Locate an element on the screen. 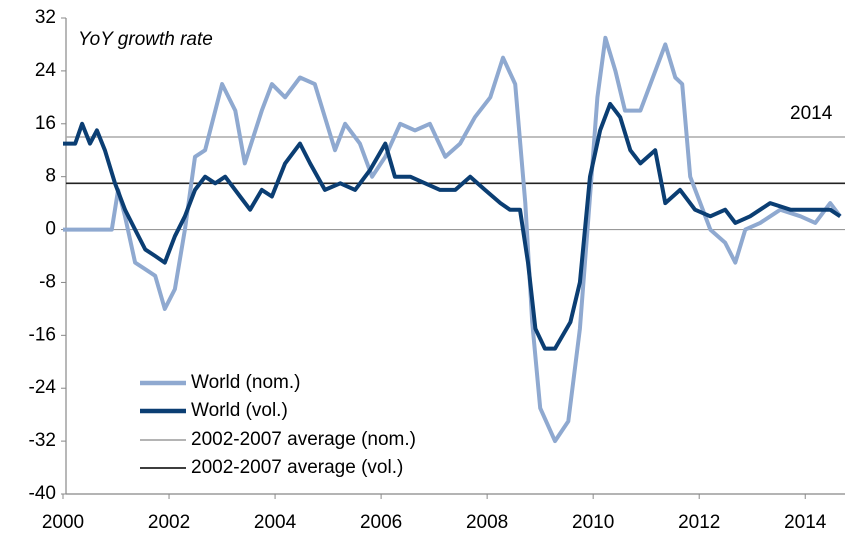 This screenshot has height=541, width=849. x-tick-label: 2006 is located at coordinates (381, 522).